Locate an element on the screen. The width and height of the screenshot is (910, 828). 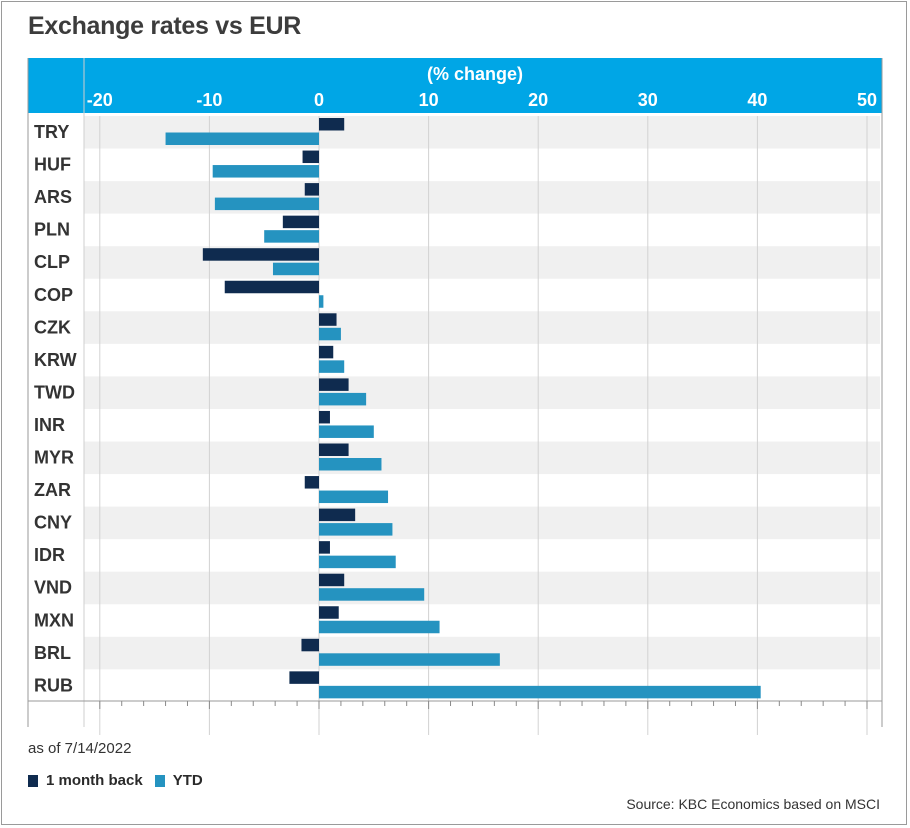
source-note: Source: KBC Economics based on MSCI is located at coordinates (753, 804).